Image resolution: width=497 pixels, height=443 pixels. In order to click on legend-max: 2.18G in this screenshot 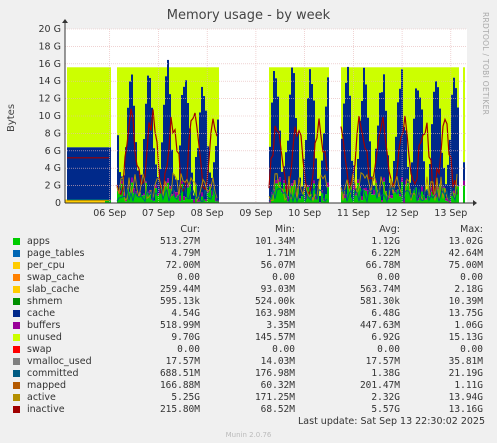, I will do `click(468, 289)`.